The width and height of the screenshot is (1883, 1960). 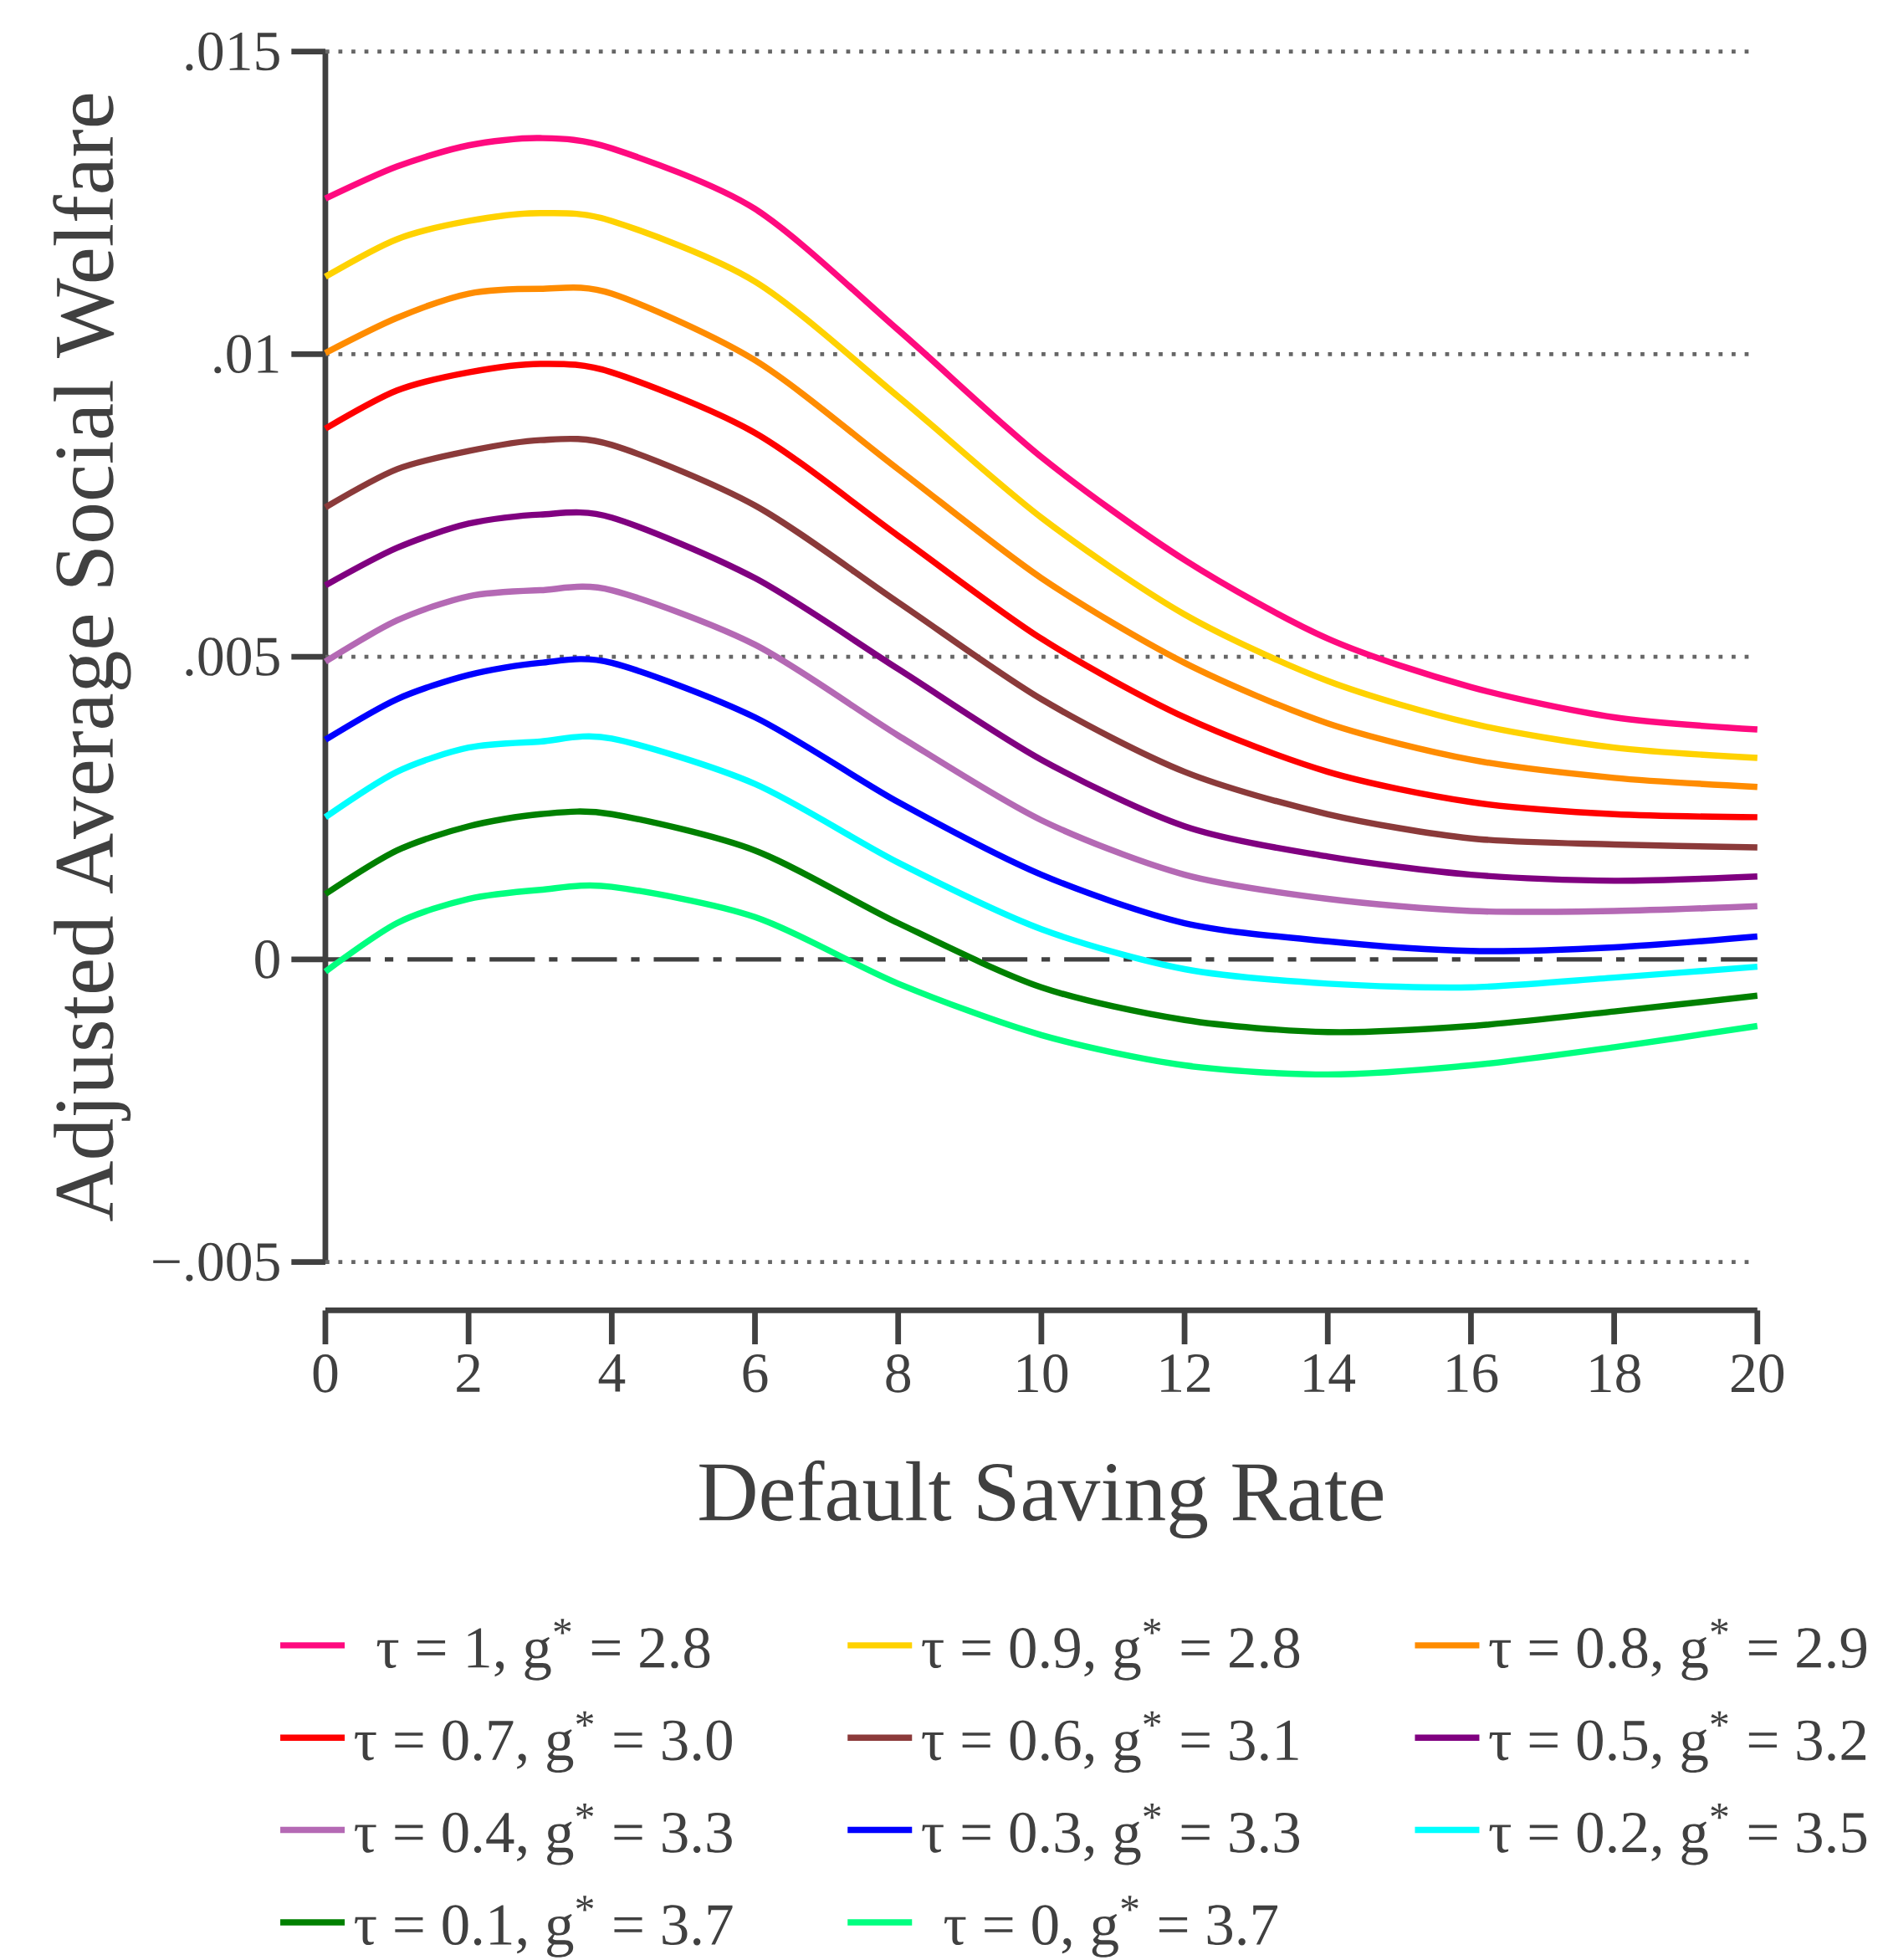 What do you see at coordinates (1330, 1373) in the screenshot?
I see `x-tick-label: 14` at bounding box center [1330, 1373].